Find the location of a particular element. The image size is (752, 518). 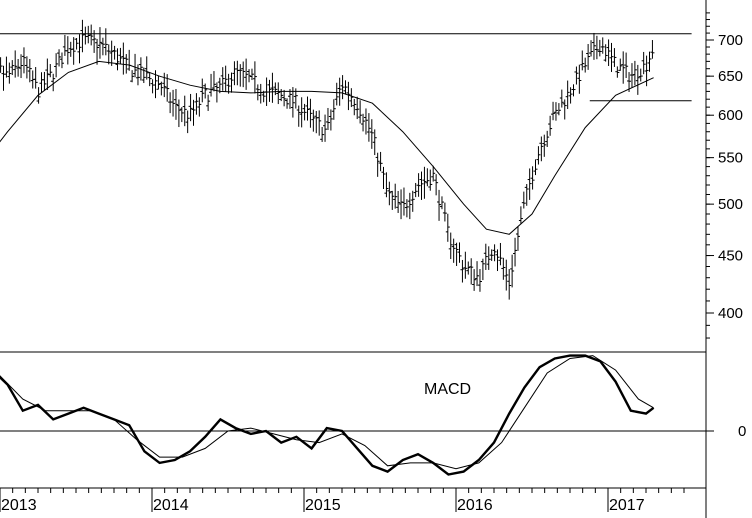

year-tick-label: 2016 is located at coordinates (475, 505).